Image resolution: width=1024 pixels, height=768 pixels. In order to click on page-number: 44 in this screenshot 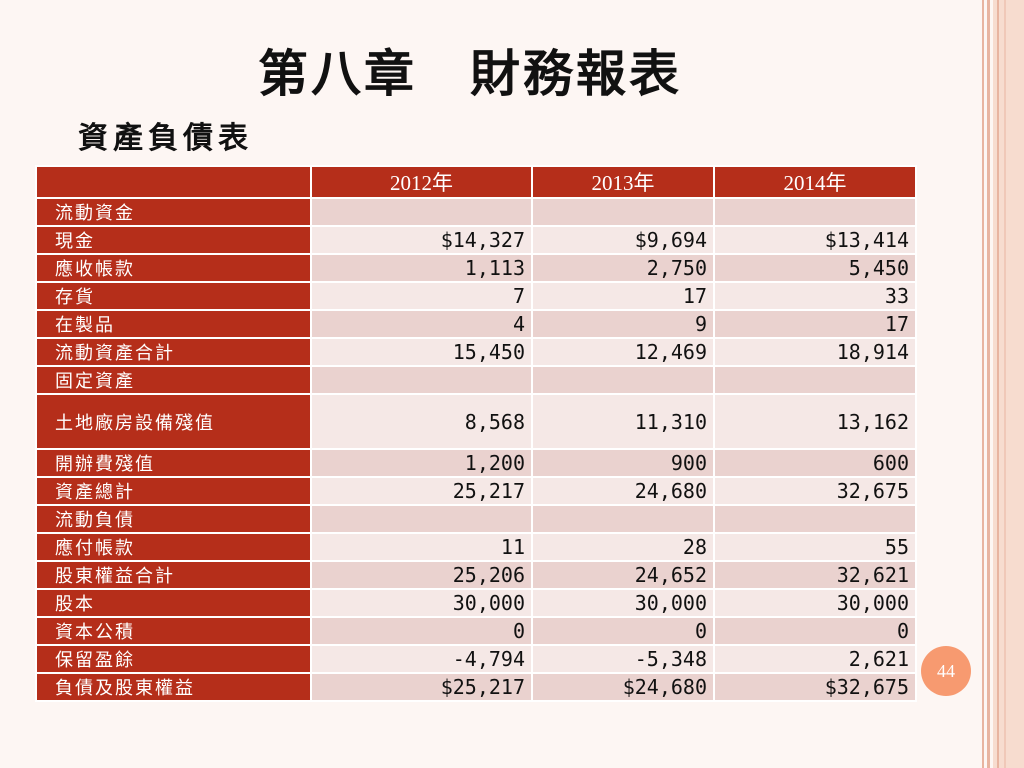, I will do `click(946, 670)`.